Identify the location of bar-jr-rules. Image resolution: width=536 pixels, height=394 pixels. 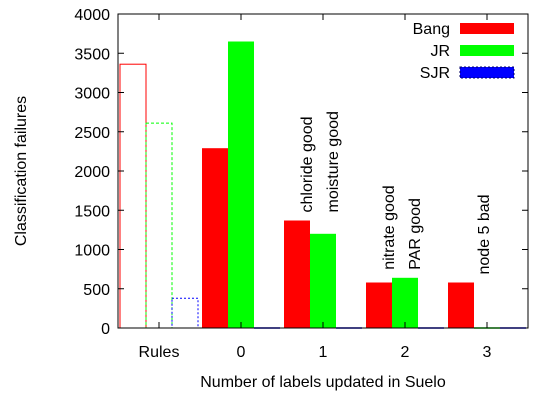
(159, 225).